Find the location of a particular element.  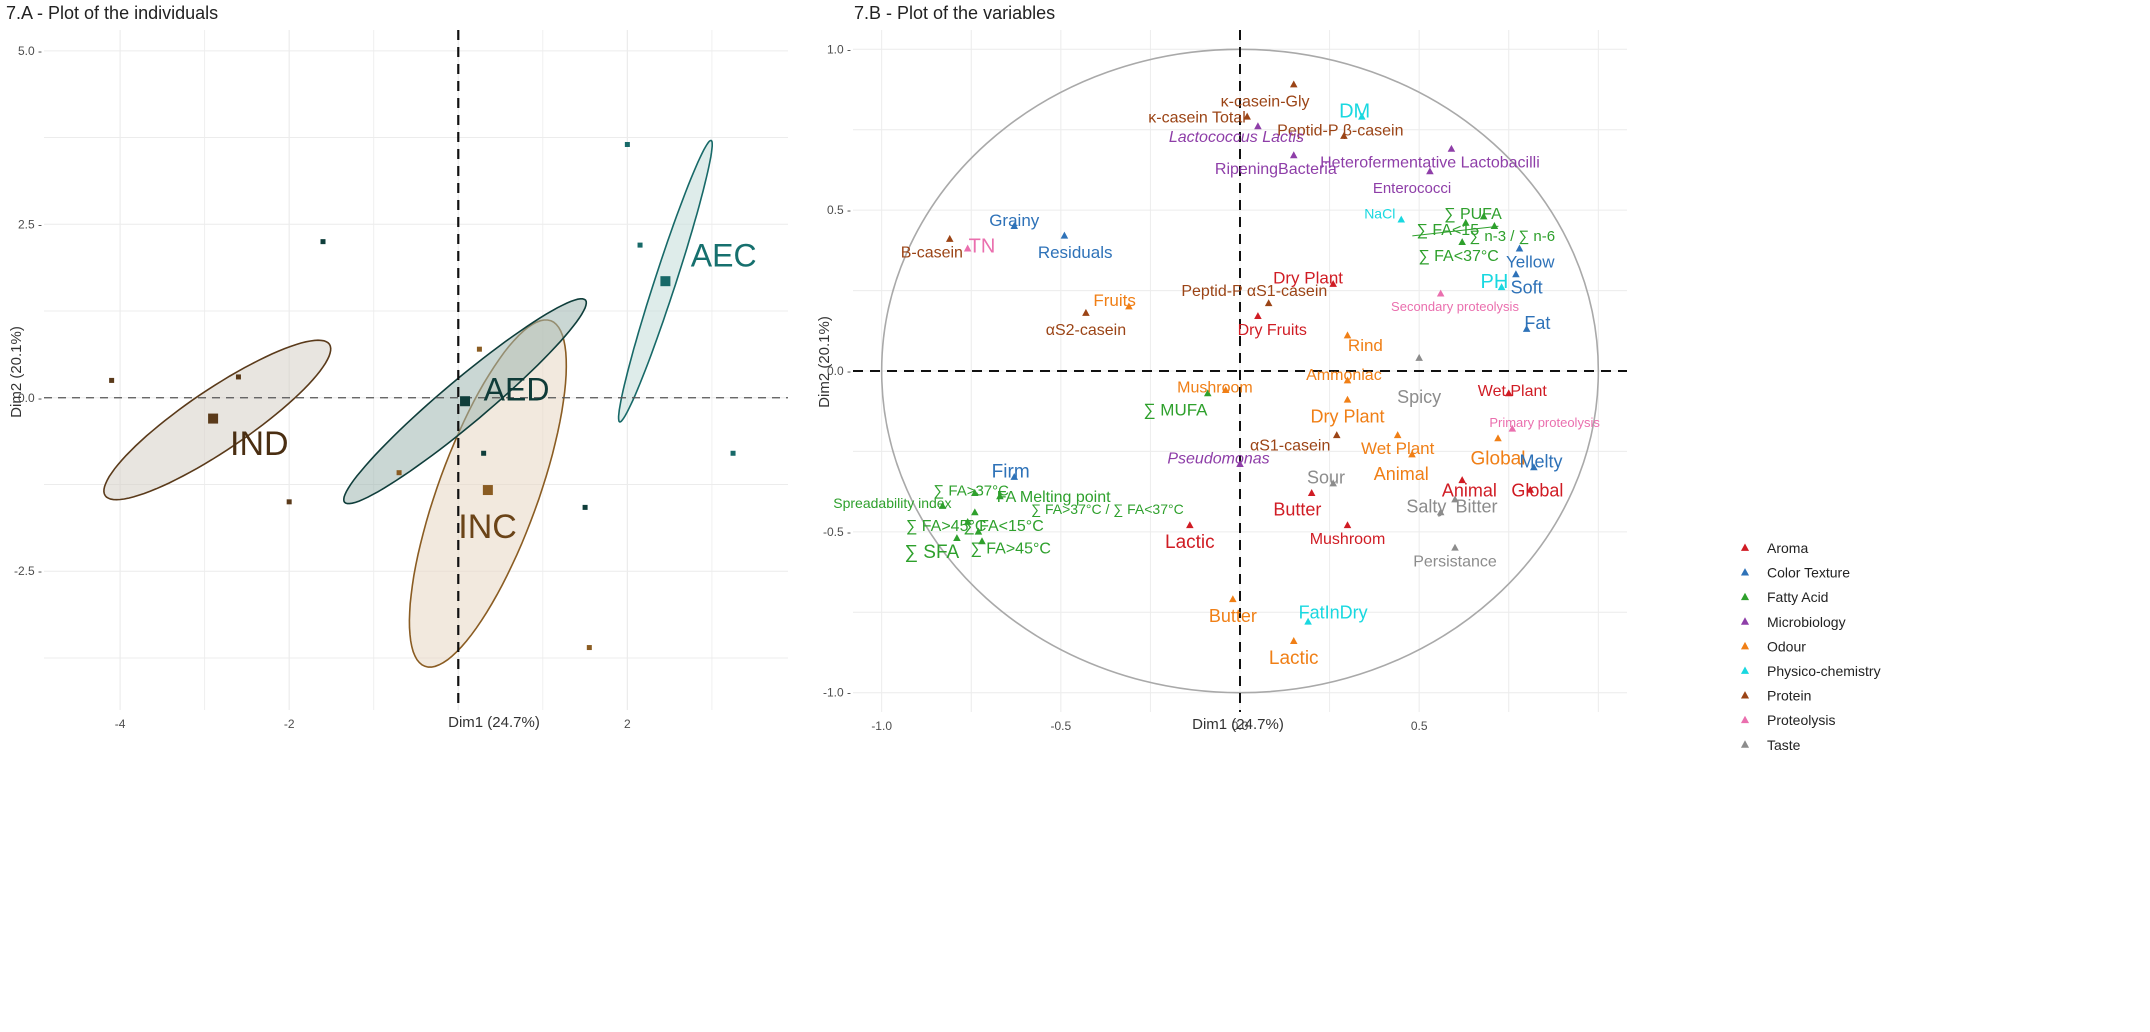

variable-label: ∑ SFA is located at coordinates (931, 552).